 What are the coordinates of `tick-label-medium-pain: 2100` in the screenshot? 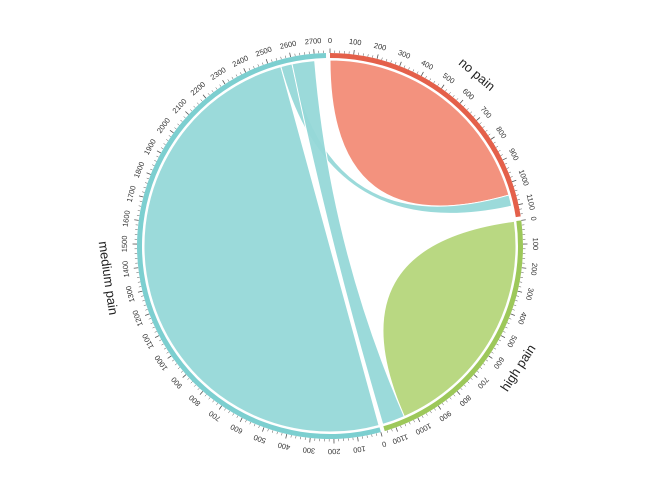 It's located at (180, 106).